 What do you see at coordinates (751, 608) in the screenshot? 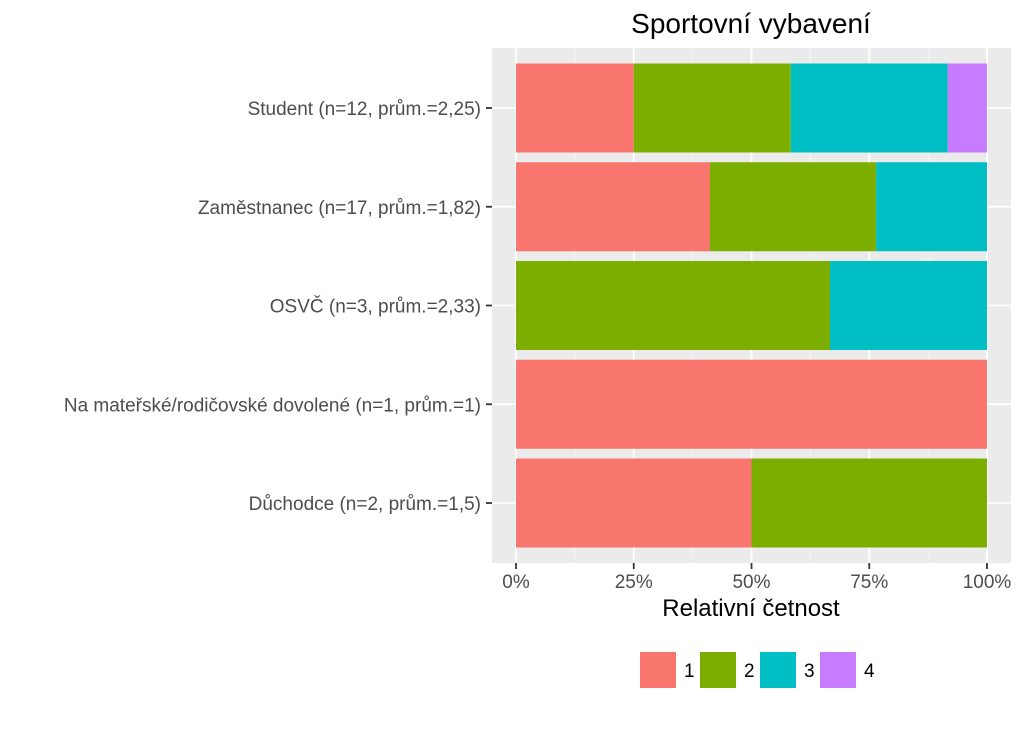
I see `x-axis-label: Relativní četnost` at bounding box center [751, 608].